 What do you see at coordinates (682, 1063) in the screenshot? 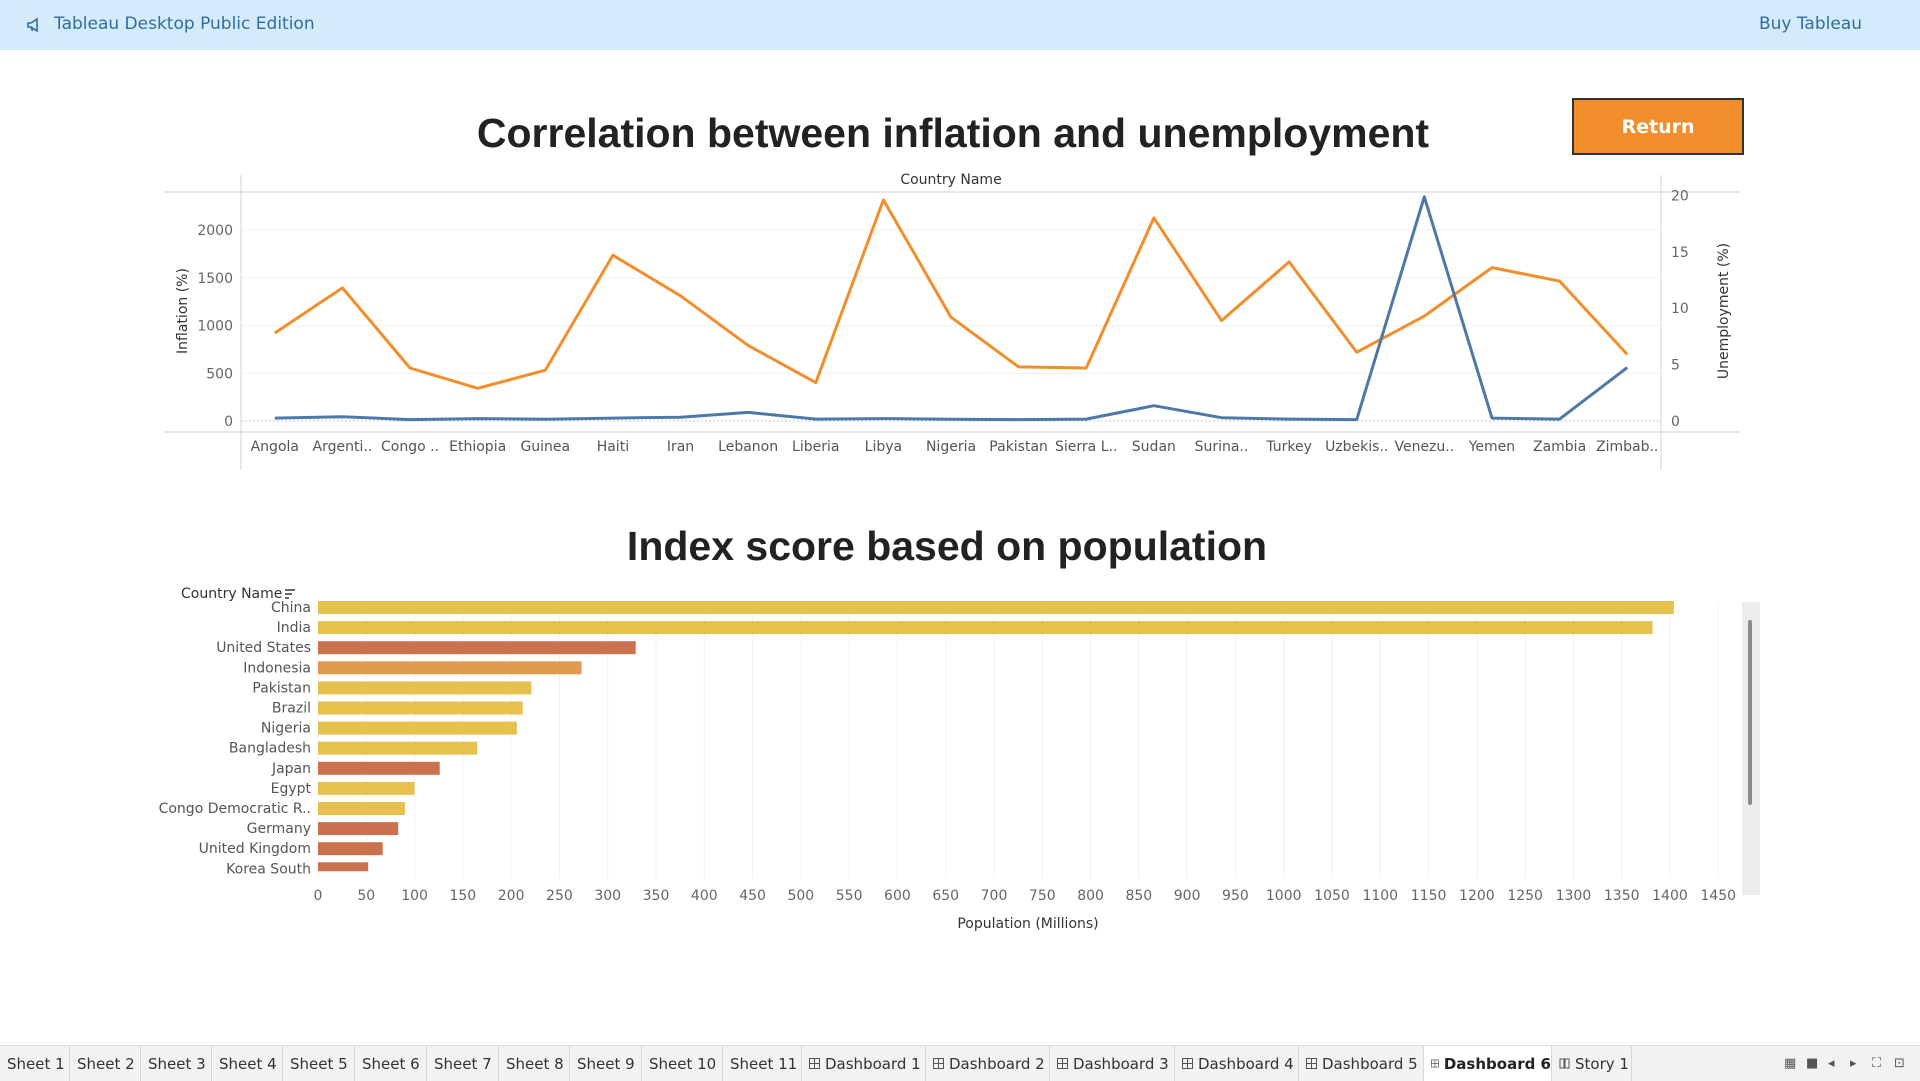
I see `tab-sheet-10: Sheet 10` at bounding box center [682, 1063].